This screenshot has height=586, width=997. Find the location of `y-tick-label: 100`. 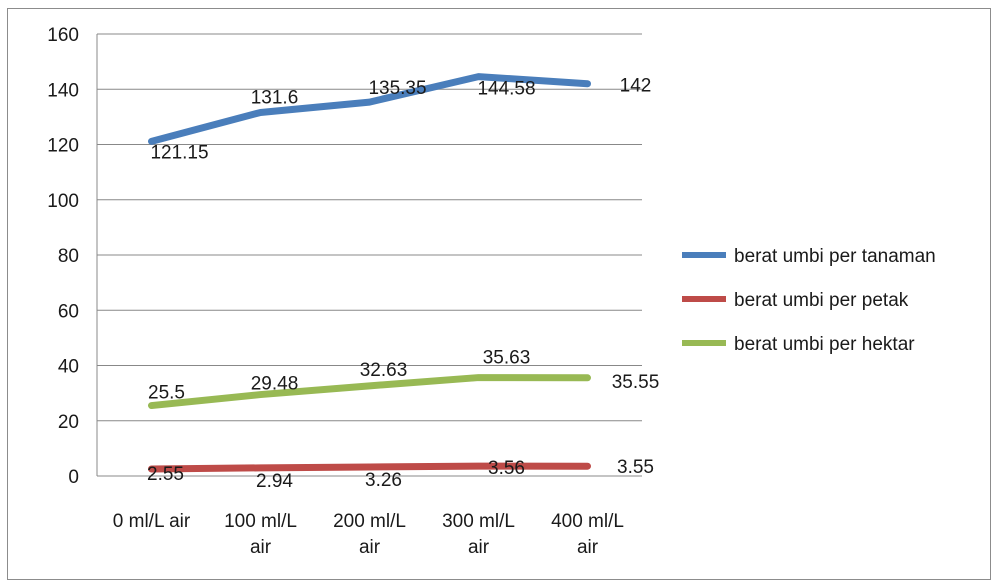

y-tick-label: 100 is located at coordinates (63, 201).